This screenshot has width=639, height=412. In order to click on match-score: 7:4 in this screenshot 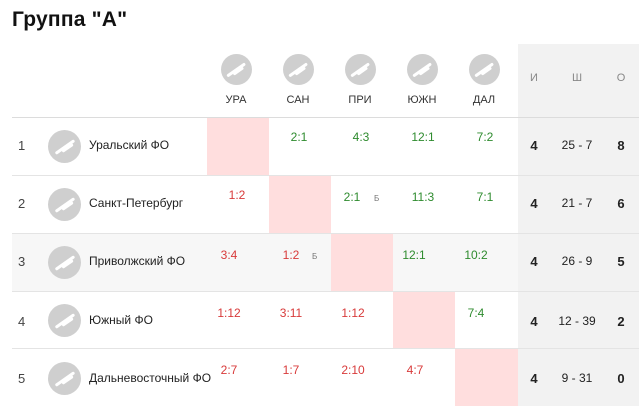, I will do `click(476, 313)`.